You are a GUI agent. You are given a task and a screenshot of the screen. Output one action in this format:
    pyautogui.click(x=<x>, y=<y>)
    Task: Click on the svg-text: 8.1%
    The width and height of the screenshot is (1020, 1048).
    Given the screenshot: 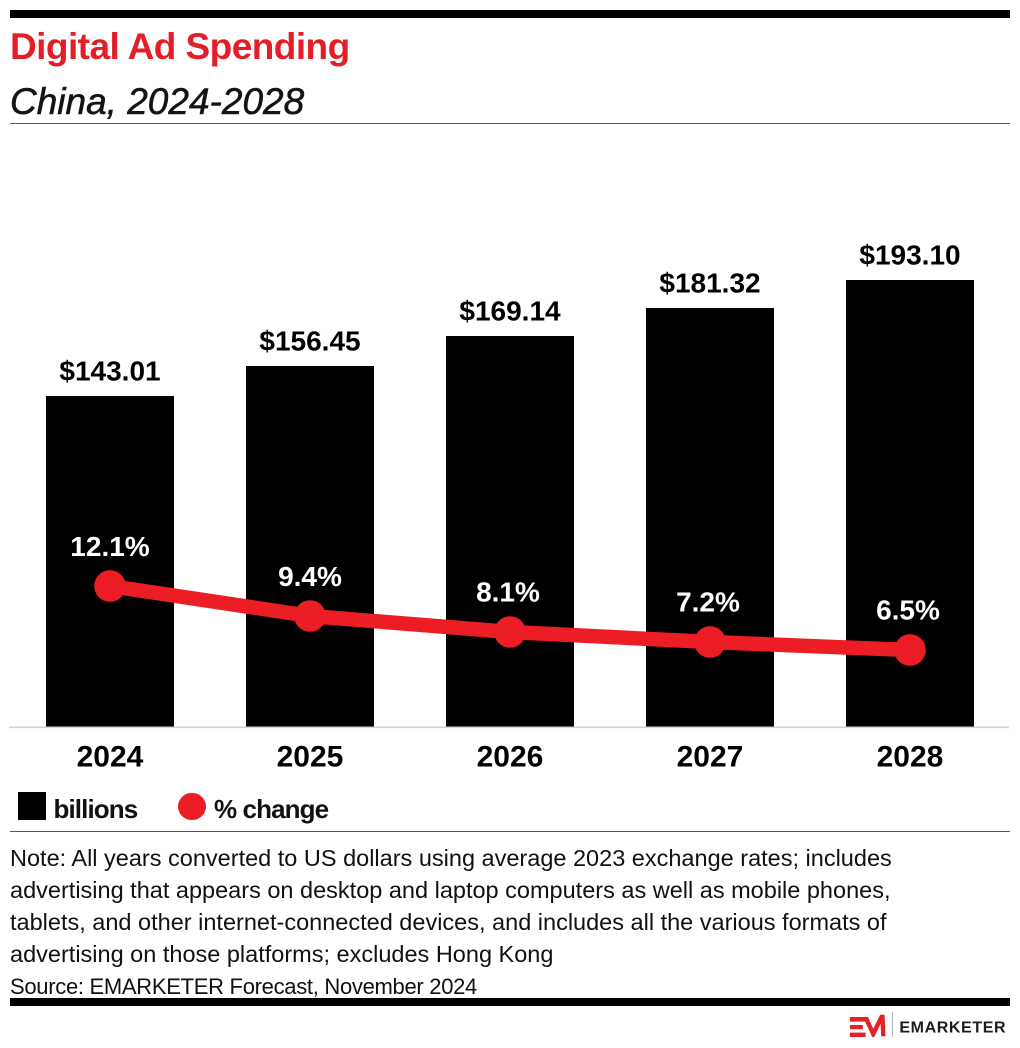 What is the action you would take?
    pyautogui.click(x=508, y=591)
    